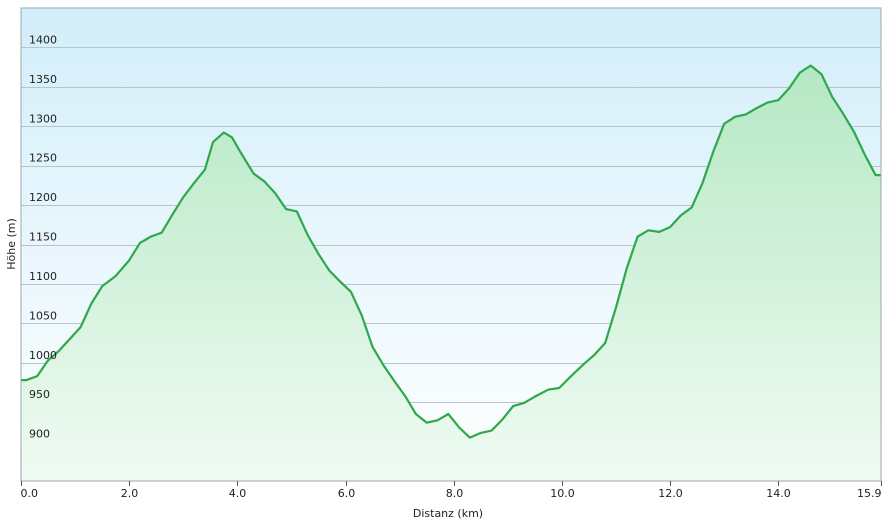  Describe the element at coordinates (778, 493) in the screenshot. I see `x-tick-label: 14.0` at that location.